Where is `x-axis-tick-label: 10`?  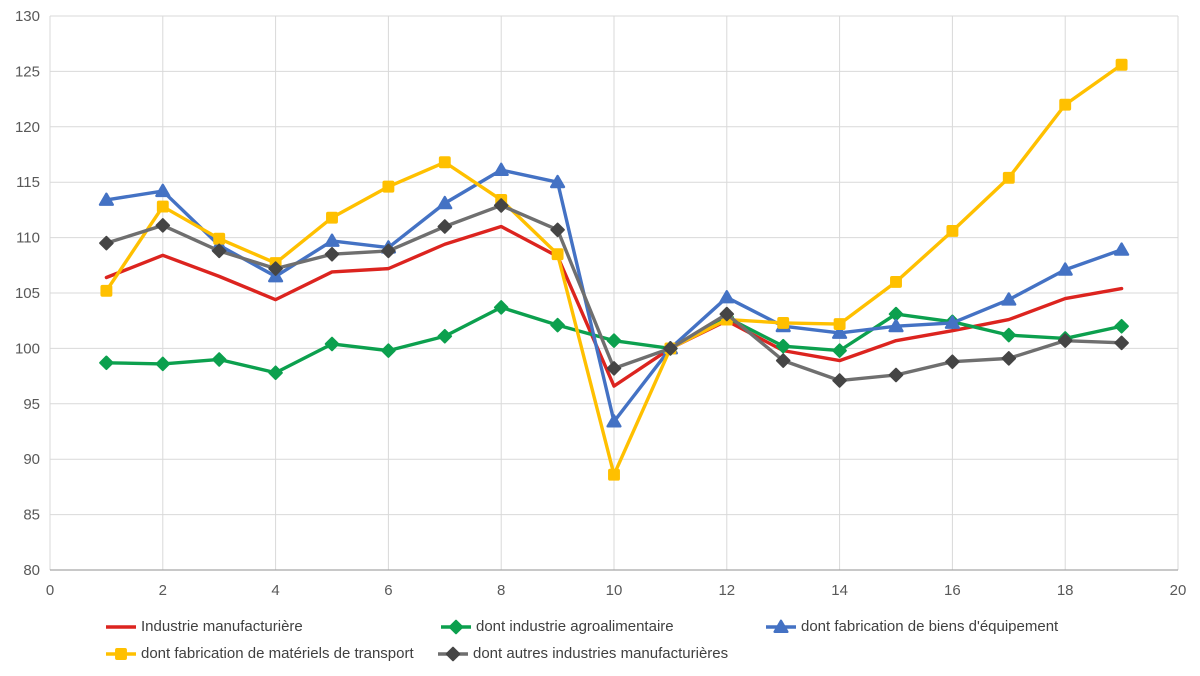
x-axis-tick-label: 10 is located at coordinates (614, 590).